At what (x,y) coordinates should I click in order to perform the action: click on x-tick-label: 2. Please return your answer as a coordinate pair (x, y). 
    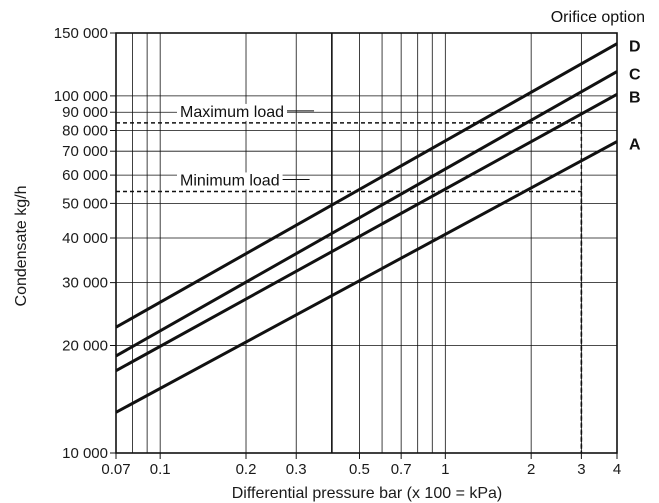
    Looking at the image, I should click on (531, 469).